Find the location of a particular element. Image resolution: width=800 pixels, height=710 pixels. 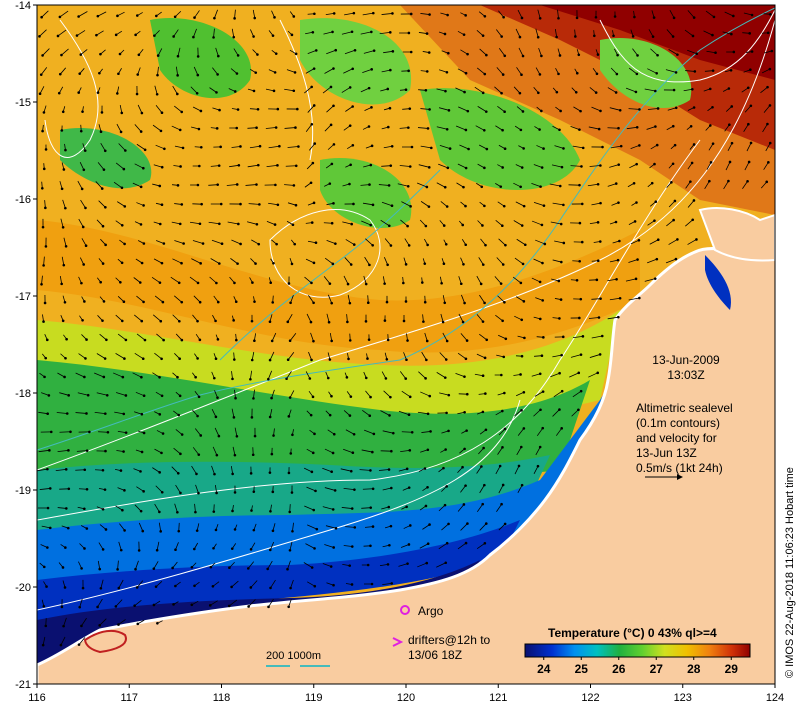

temperature-colorbar: 24 25 26 27 28 29 is located at coordinates (637, 659).